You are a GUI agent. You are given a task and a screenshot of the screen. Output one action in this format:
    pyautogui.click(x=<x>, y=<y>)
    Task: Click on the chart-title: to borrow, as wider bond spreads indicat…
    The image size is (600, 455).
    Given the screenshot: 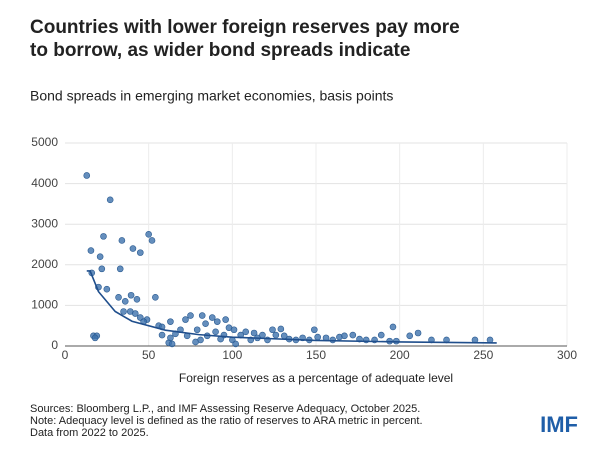 What is the action you would take?
    pyautogui.click(x=220, y=50)
    